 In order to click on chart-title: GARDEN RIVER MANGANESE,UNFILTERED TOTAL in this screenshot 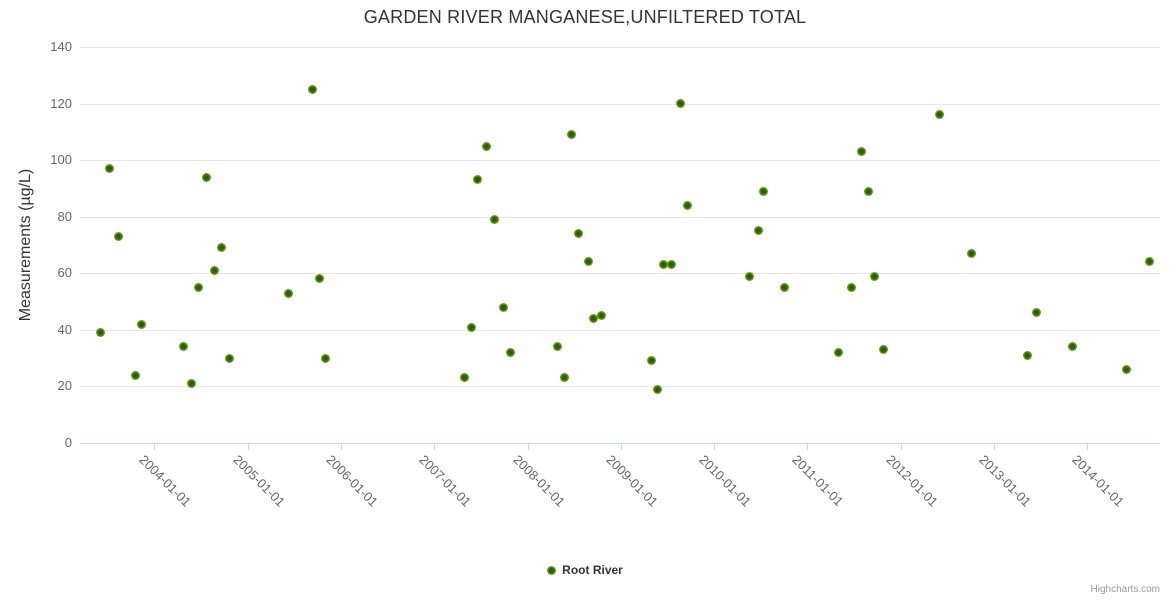, I will do `click(585, 17)`.